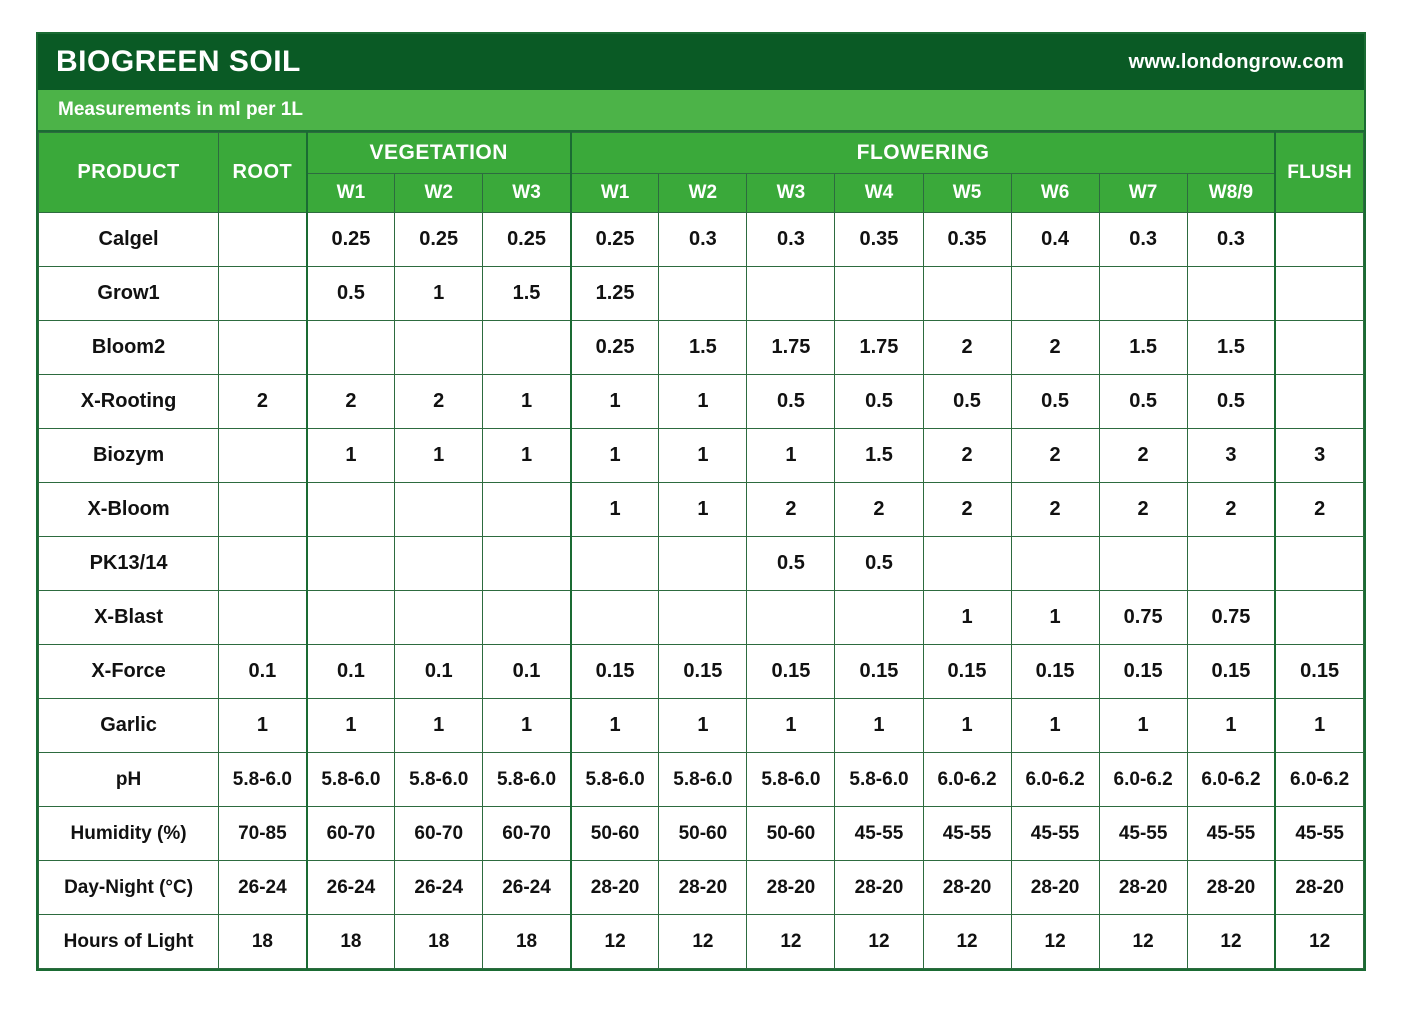 This screenshot has width=1403, height=1013. Describe the element at coordinates (1143, 509) in the screenshot. I see `cell-flowering-w7: 2` at that location.